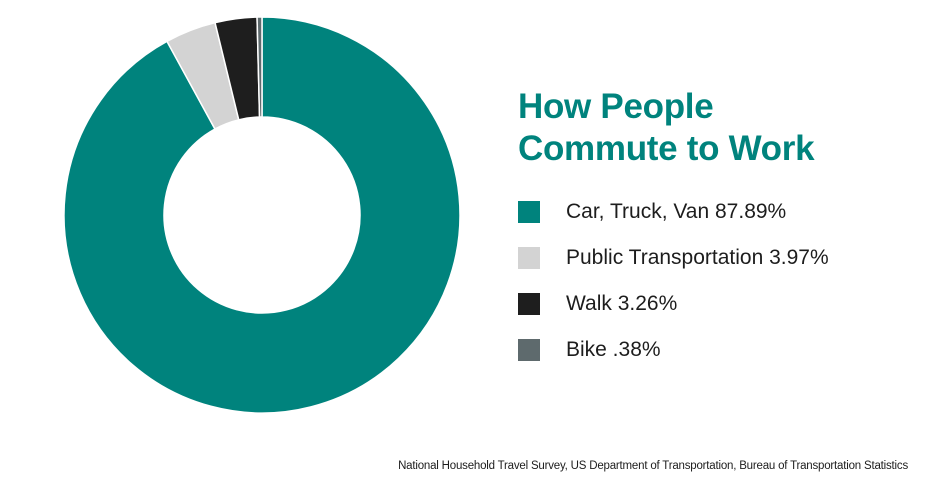 This screenshot has width=930, height=490. What do you see at coordinates (697, 257) in the screenshot?
I see `legend-label-public-transportation: Public Transportation 3.97%` at bounding box center [697, 257].